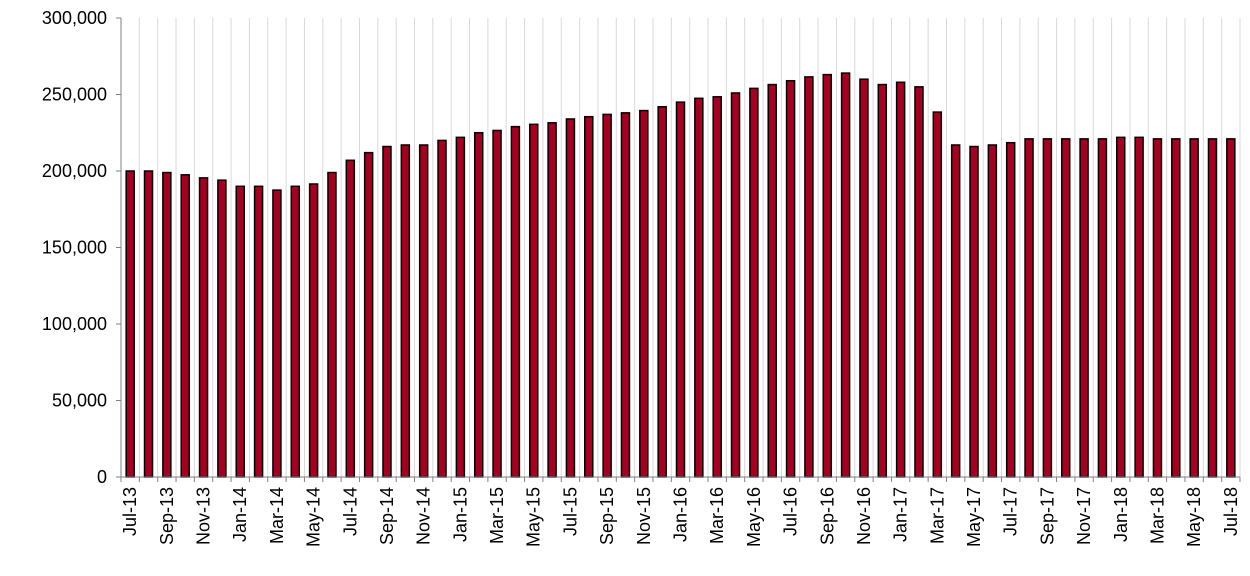 This screenshot has width=1250, height=576. Describe the element at coordinates (534, 517) in the screenshot. I see `x-tick-label: May-15` at that location.